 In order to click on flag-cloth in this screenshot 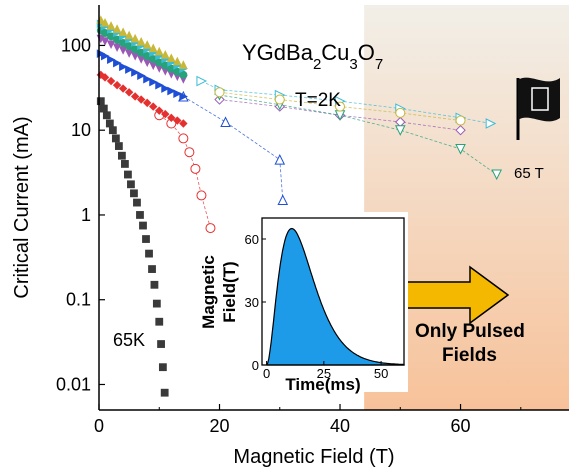, I will do `click(539, 99)`.